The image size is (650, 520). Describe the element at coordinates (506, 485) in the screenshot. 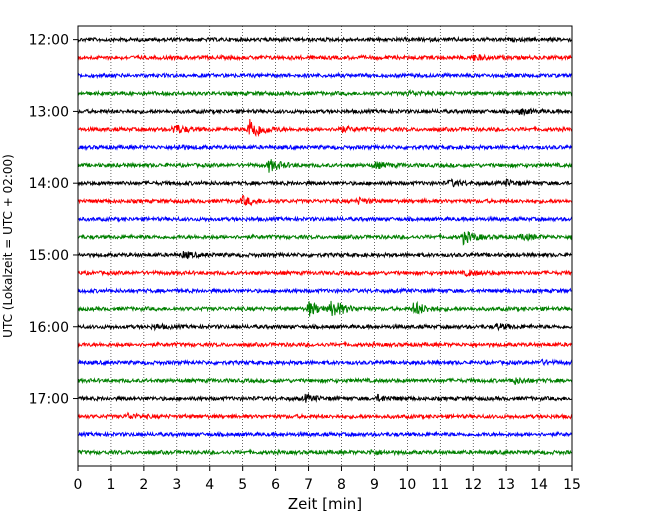

I see `x-tick-label: 13` at that location.